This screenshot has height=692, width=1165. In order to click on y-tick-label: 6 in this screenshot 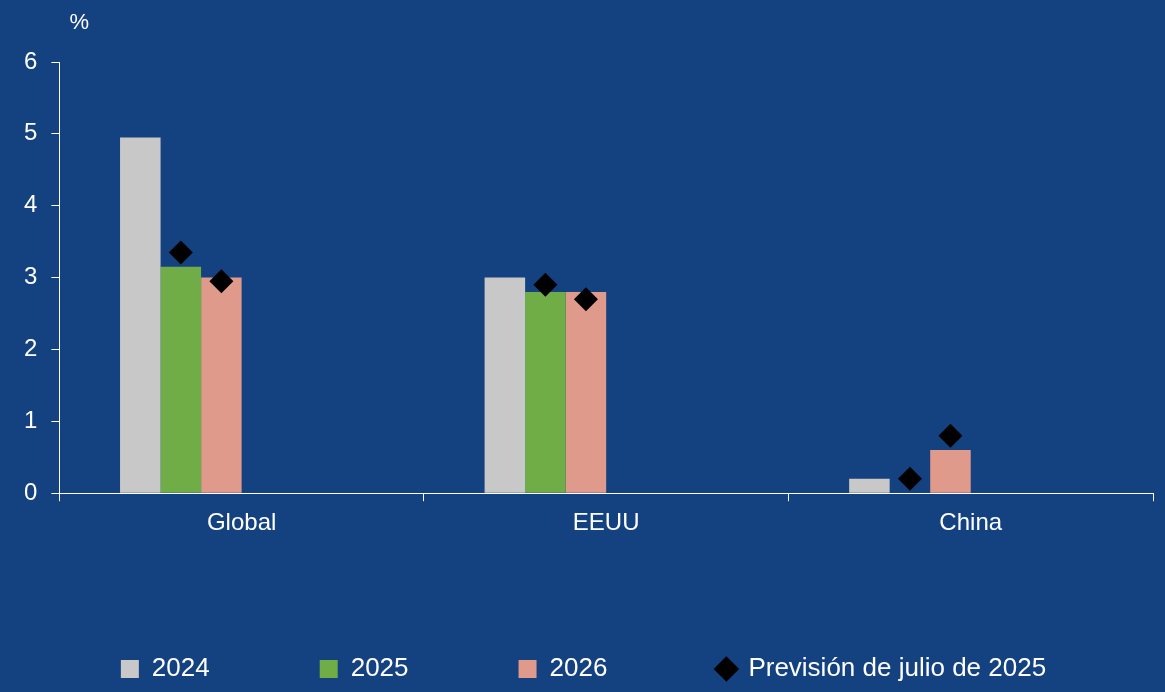, I will do `click(30, 60)`.